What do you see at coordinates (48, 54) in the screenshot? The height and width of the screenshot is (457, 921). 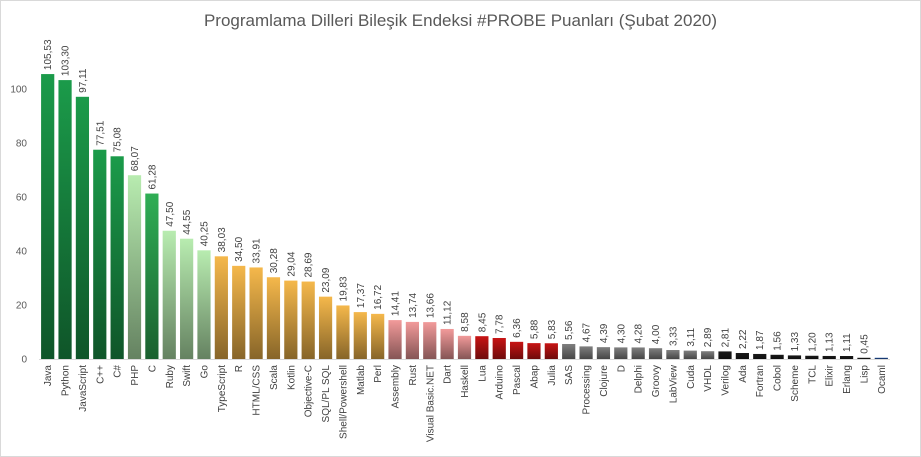 I see `data-label: 105,53` at bounding box center [48, 54].